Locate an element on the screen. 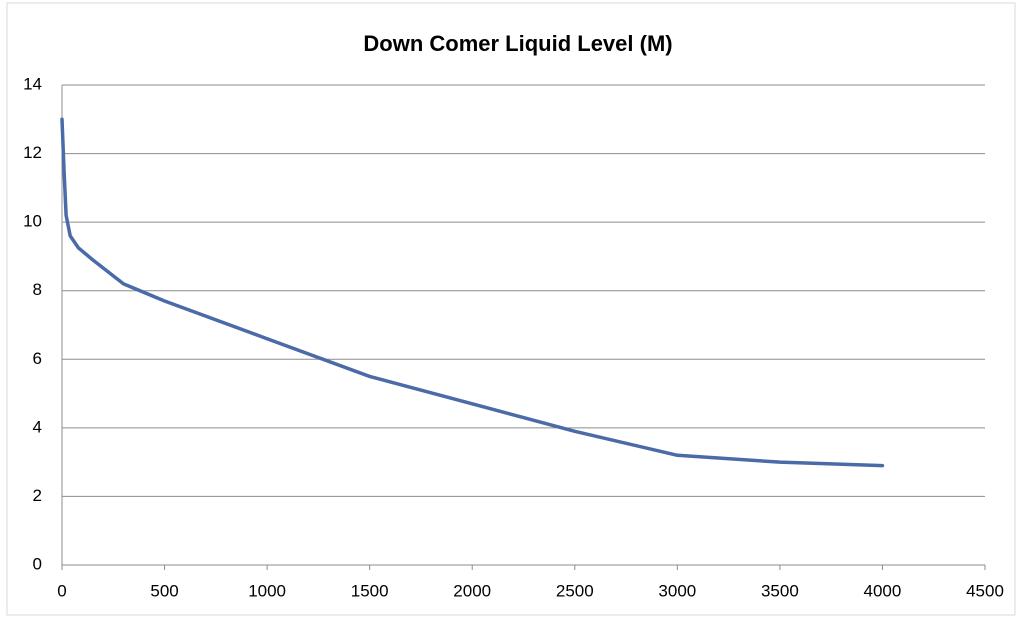  x-tick-label: 1500 is located at coordinates (370, 590).